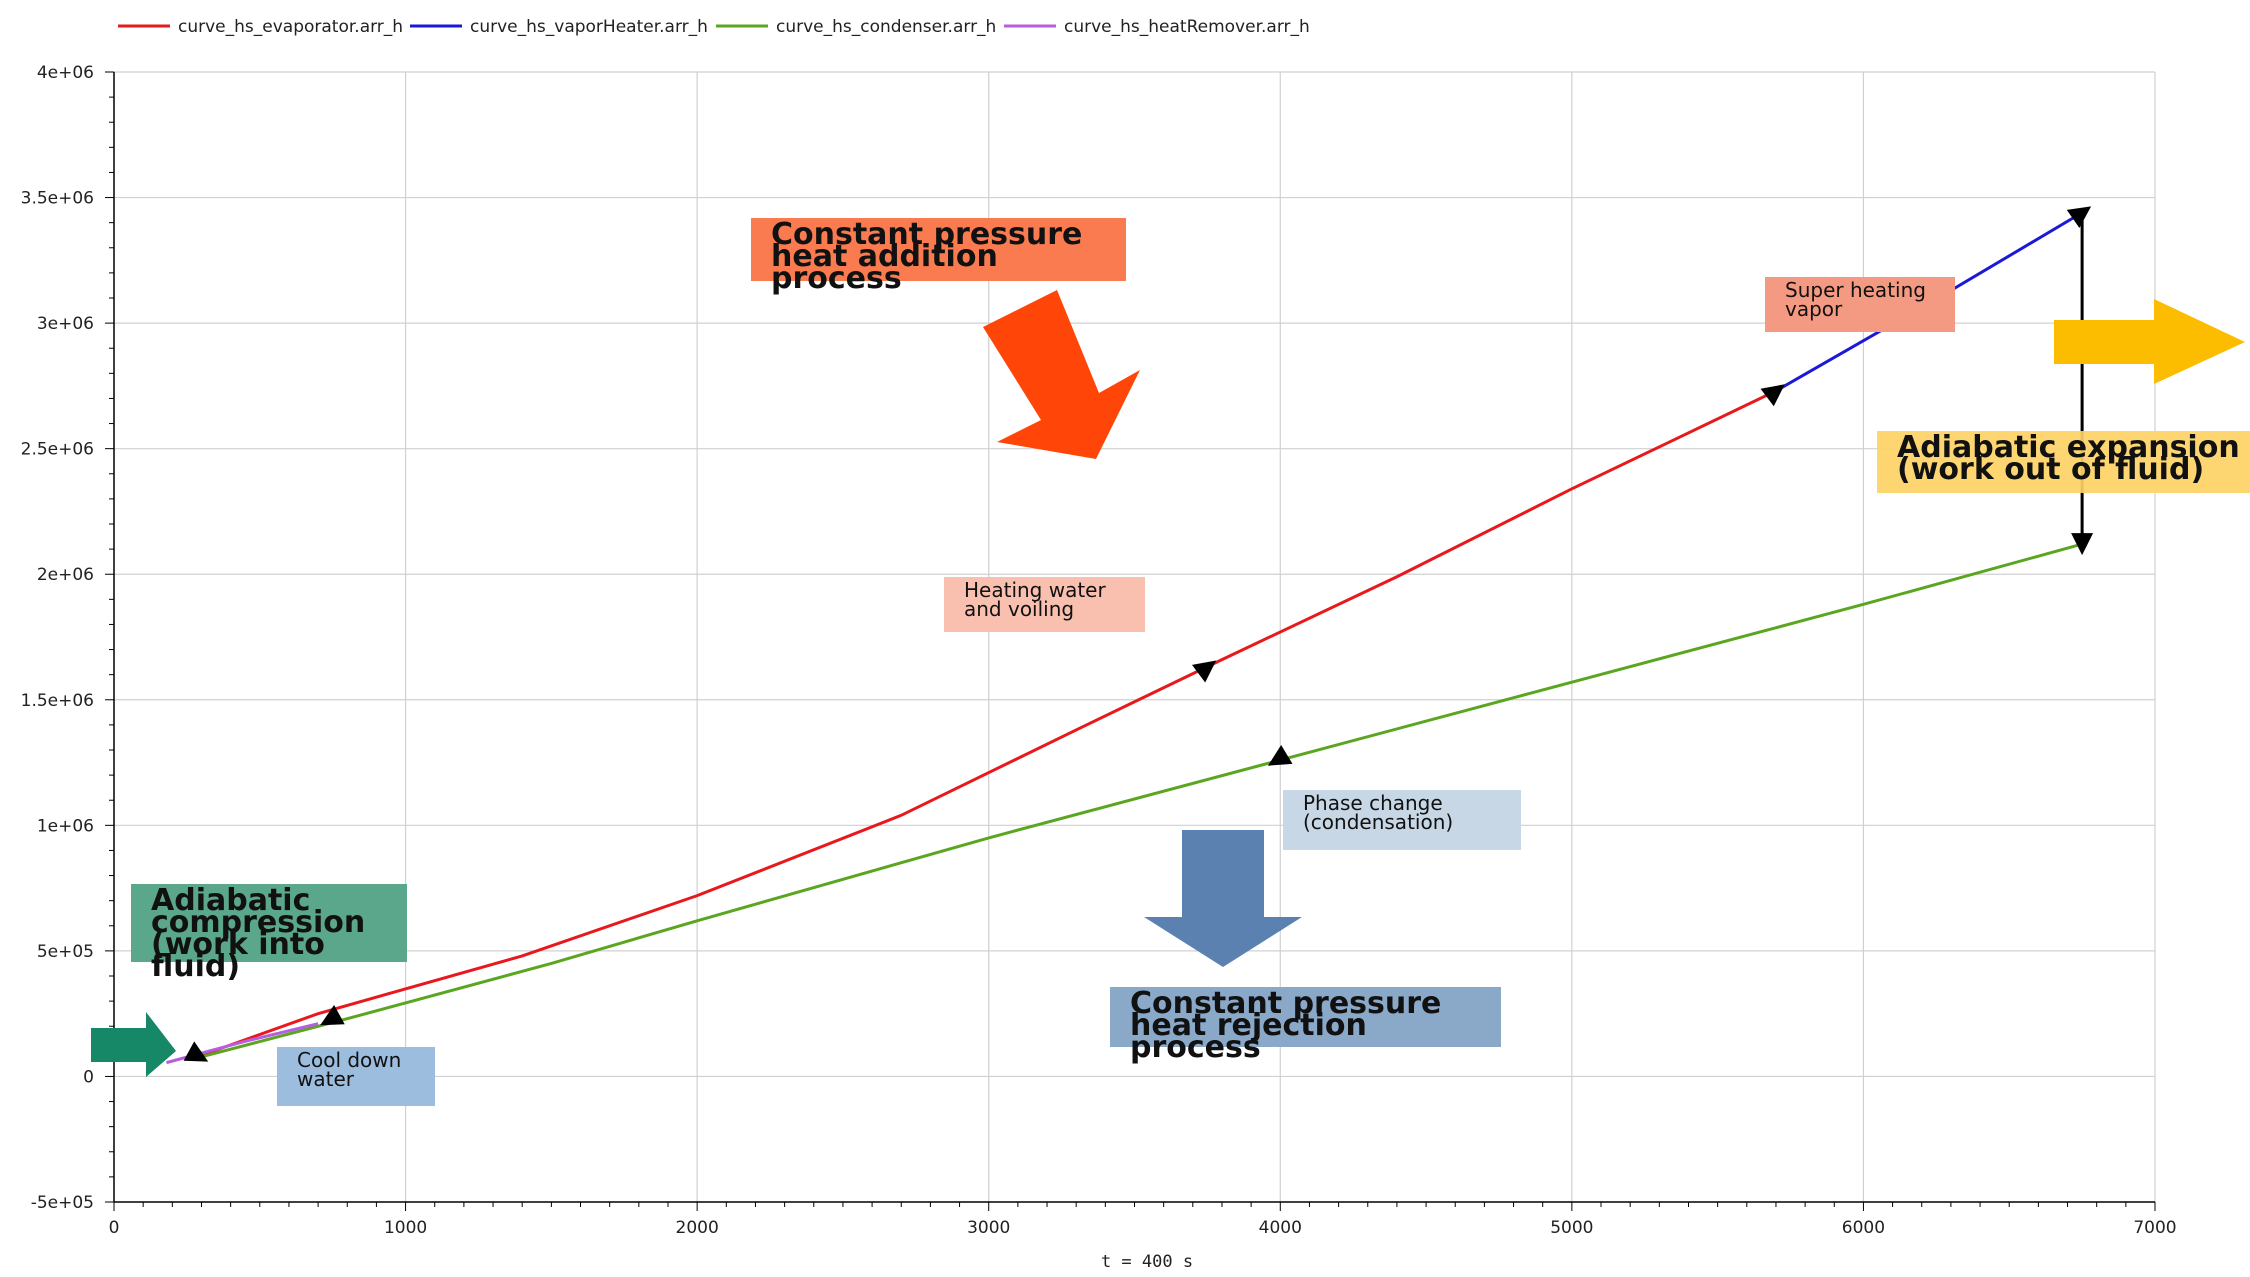 Image resolution: width=2250 pixels, height=1277 pixels. What do you see at coordinates (405, 1228) in the screenshot?
I see `x-tick-label: 1000` at bounding box center [405, 1228].